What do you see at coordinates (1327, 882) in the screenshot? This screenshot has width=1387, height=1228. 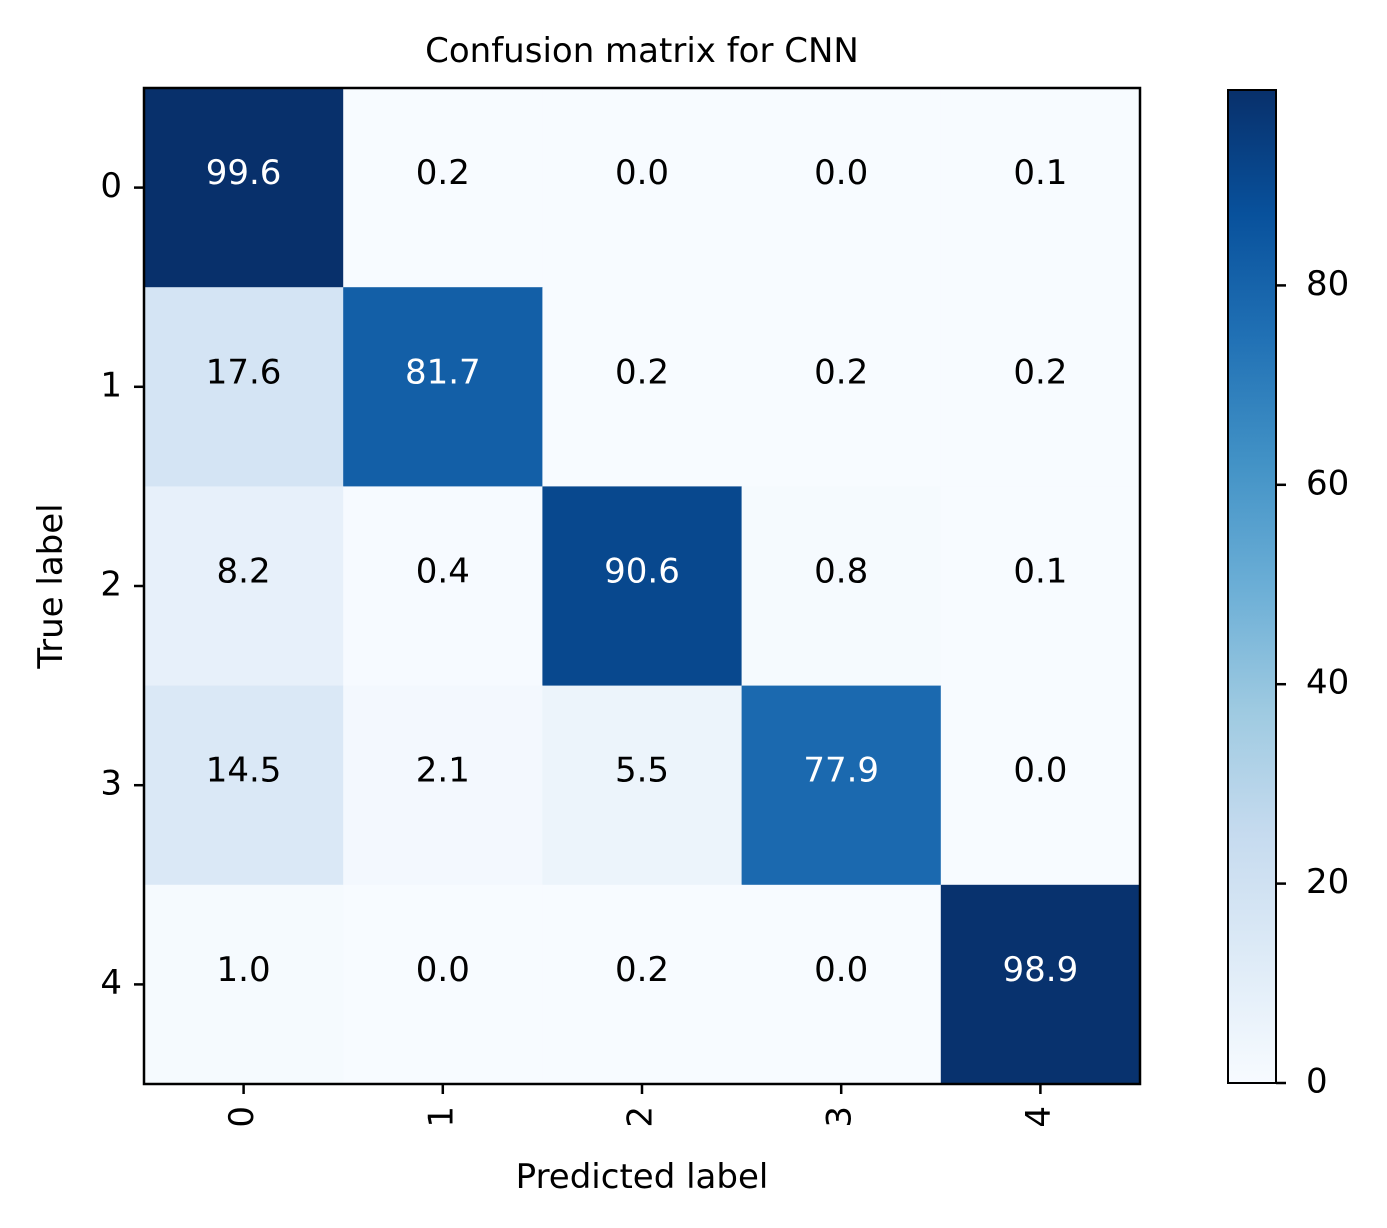 I see `colorbar-tick-label-1: 20` at bounding box center [1327, 882].